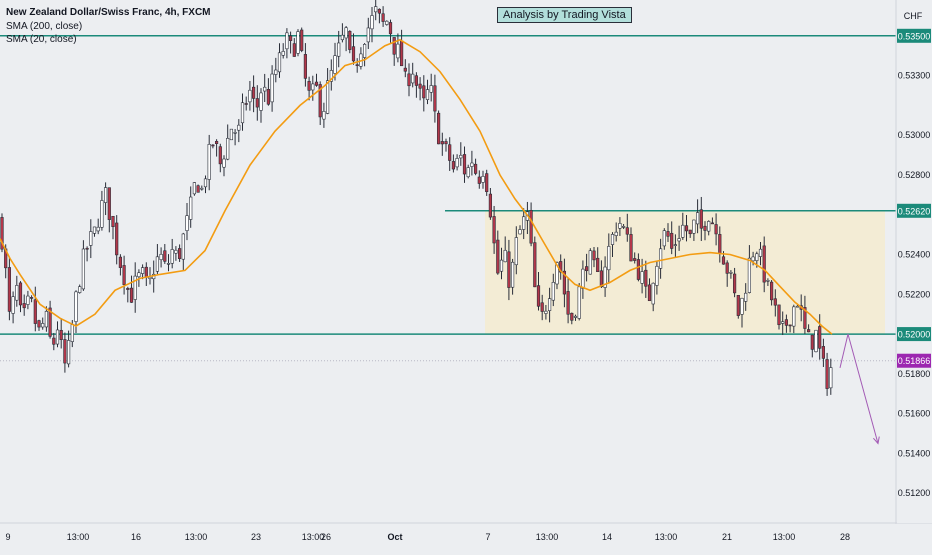 The height and width of the screenshot is (555, 932). I want to click on symbol-title: New Zealand Dollar/Swiss Franc, 4h, FXCM, so click(108, 12).